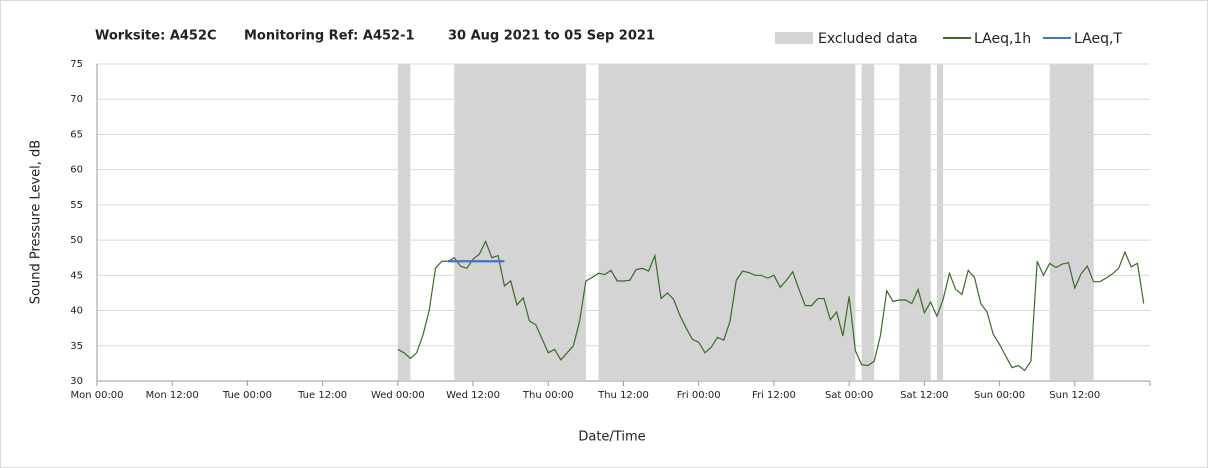  What do you see at coordinates (473, 395) in the screenshot?
I see `x-tick-label: Wed 12:00` at bounding box center [473, 395].